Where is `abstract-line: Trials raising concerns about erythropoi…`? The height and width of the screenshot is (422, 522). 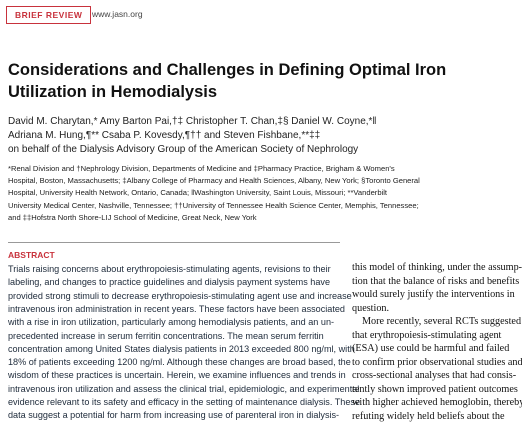 abstract-line: Trials raising concerns about erythropoi… is located at coordinates (169, 269).